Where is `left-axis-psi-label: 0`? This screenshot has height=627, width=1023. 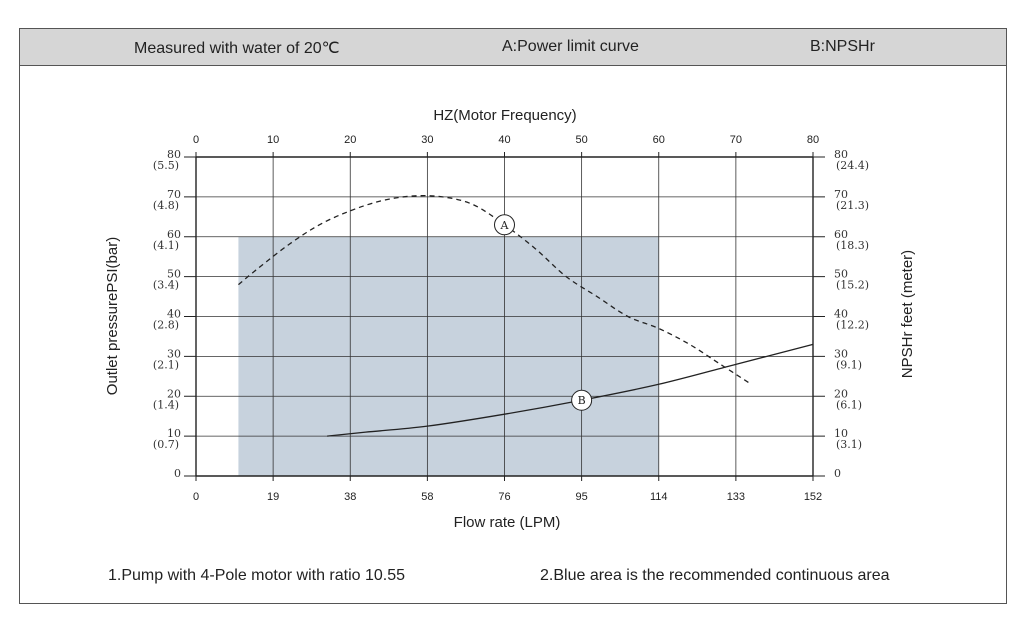 left-axis-psi-label: 0 is located at coordinates (177, 473).